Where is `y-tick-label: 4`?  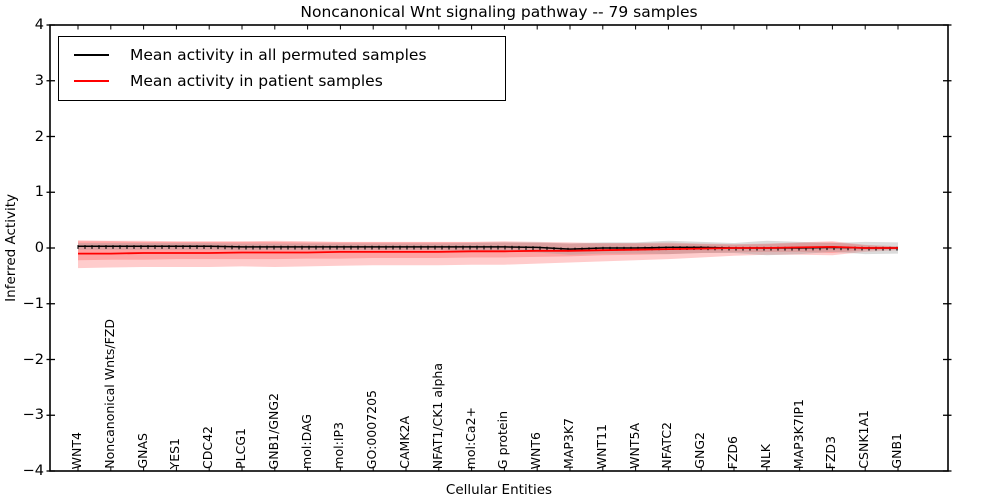 y-tick-label: 4 is located at coordinates (39, 25).